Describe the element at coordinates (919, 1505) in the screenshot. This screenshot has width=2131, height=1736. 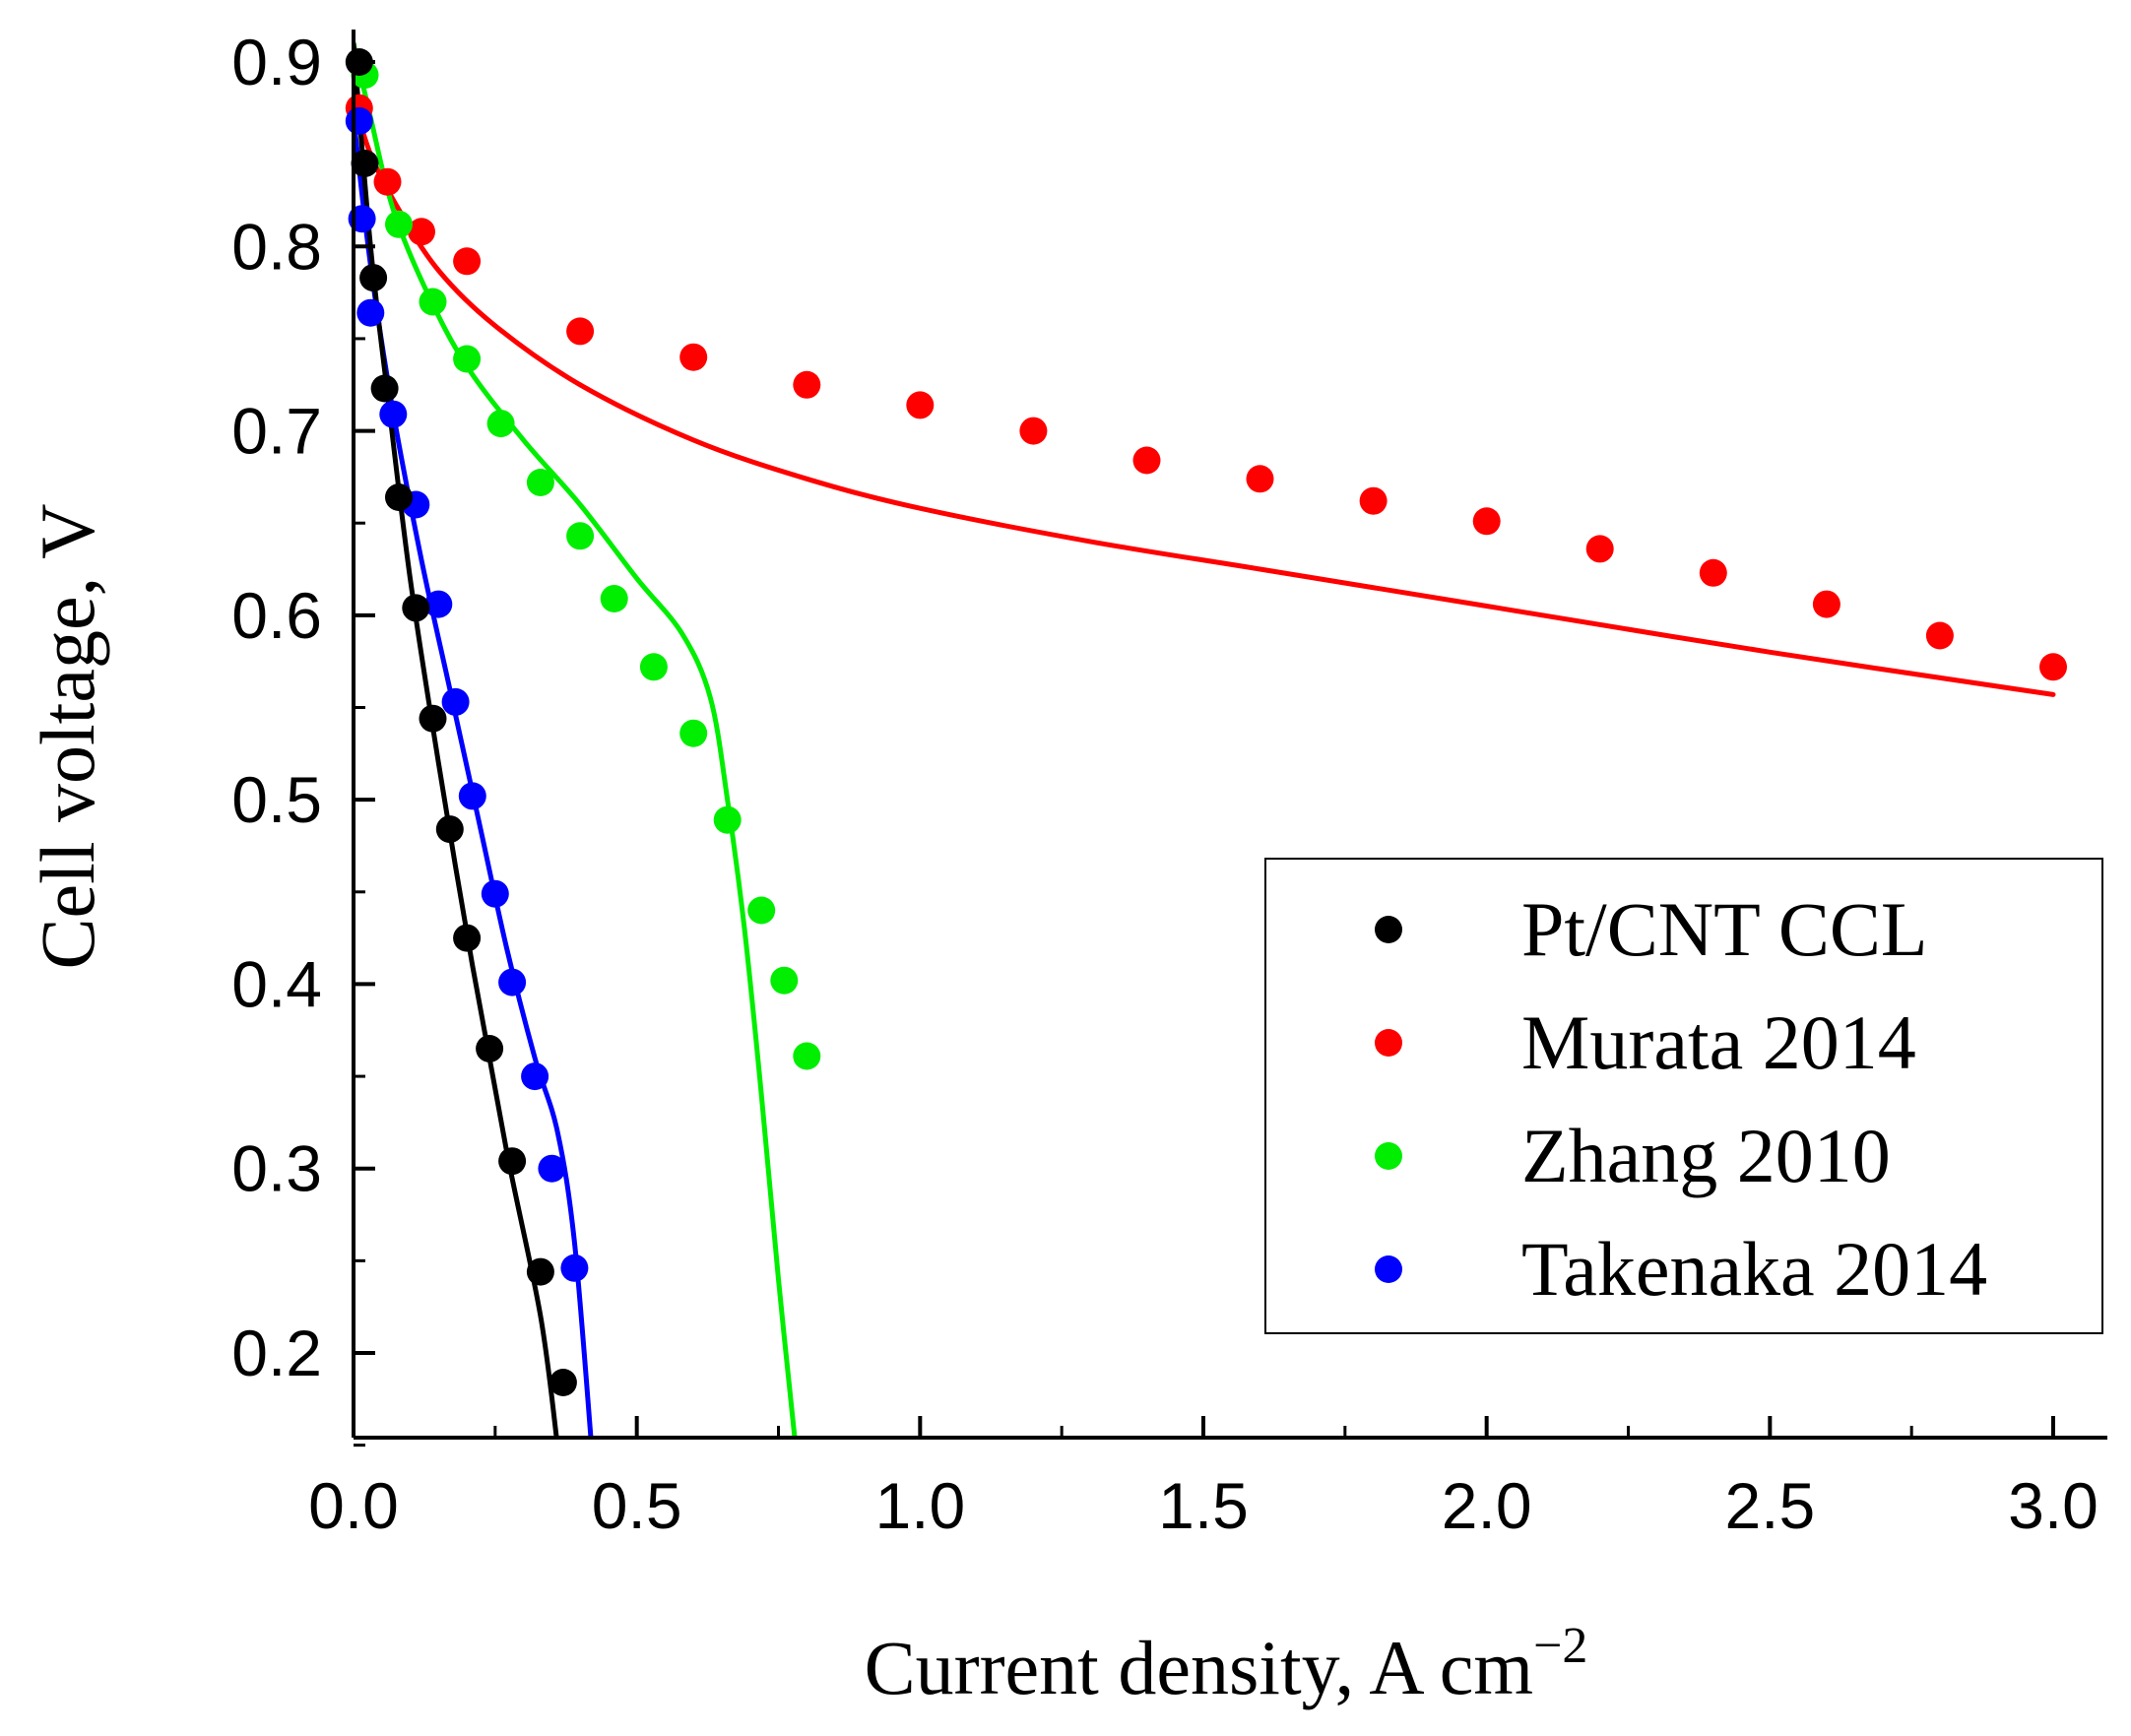
I see `x-tick-label: 1.0` at that location.